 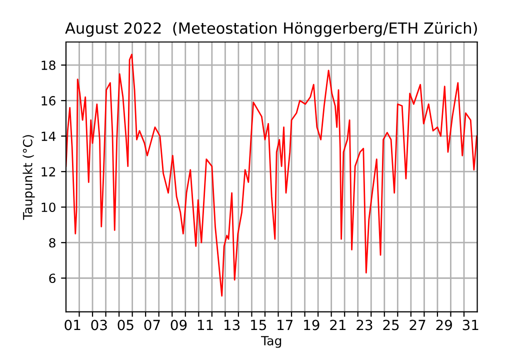 I want to click on x-tick-label: 13, so click(x=232, y=325).